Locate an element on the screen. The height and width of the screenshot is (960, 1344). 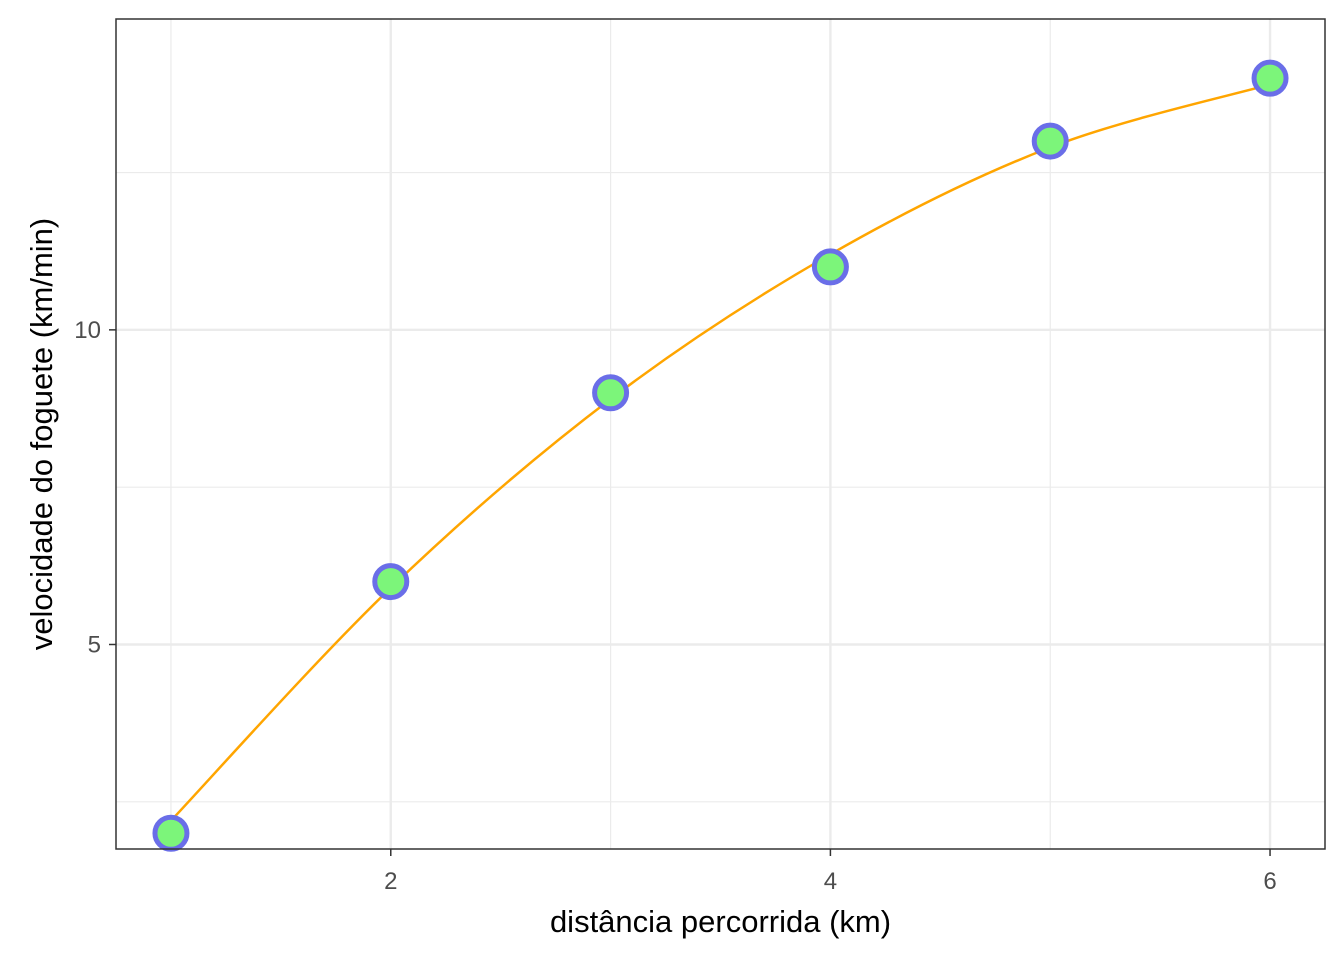
x-axis-ticks: 2 4 6 is located at coordinates (830, 872).